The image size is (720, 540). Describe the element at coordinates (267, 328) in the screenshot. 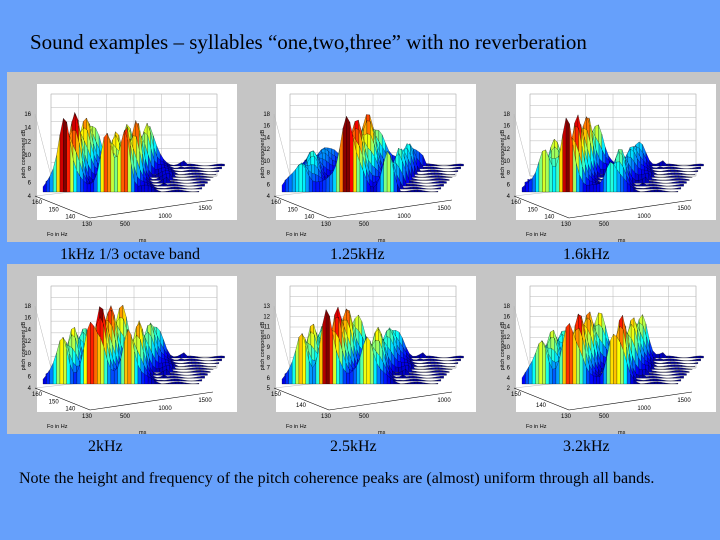

I see `z-tick-label: 11` at that location.